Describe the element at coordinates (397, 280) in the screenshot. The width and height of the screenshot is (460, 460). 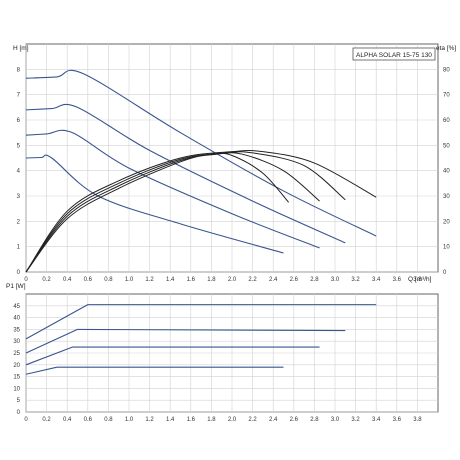
I see `top-x-tick-label: 3.6` at that location.